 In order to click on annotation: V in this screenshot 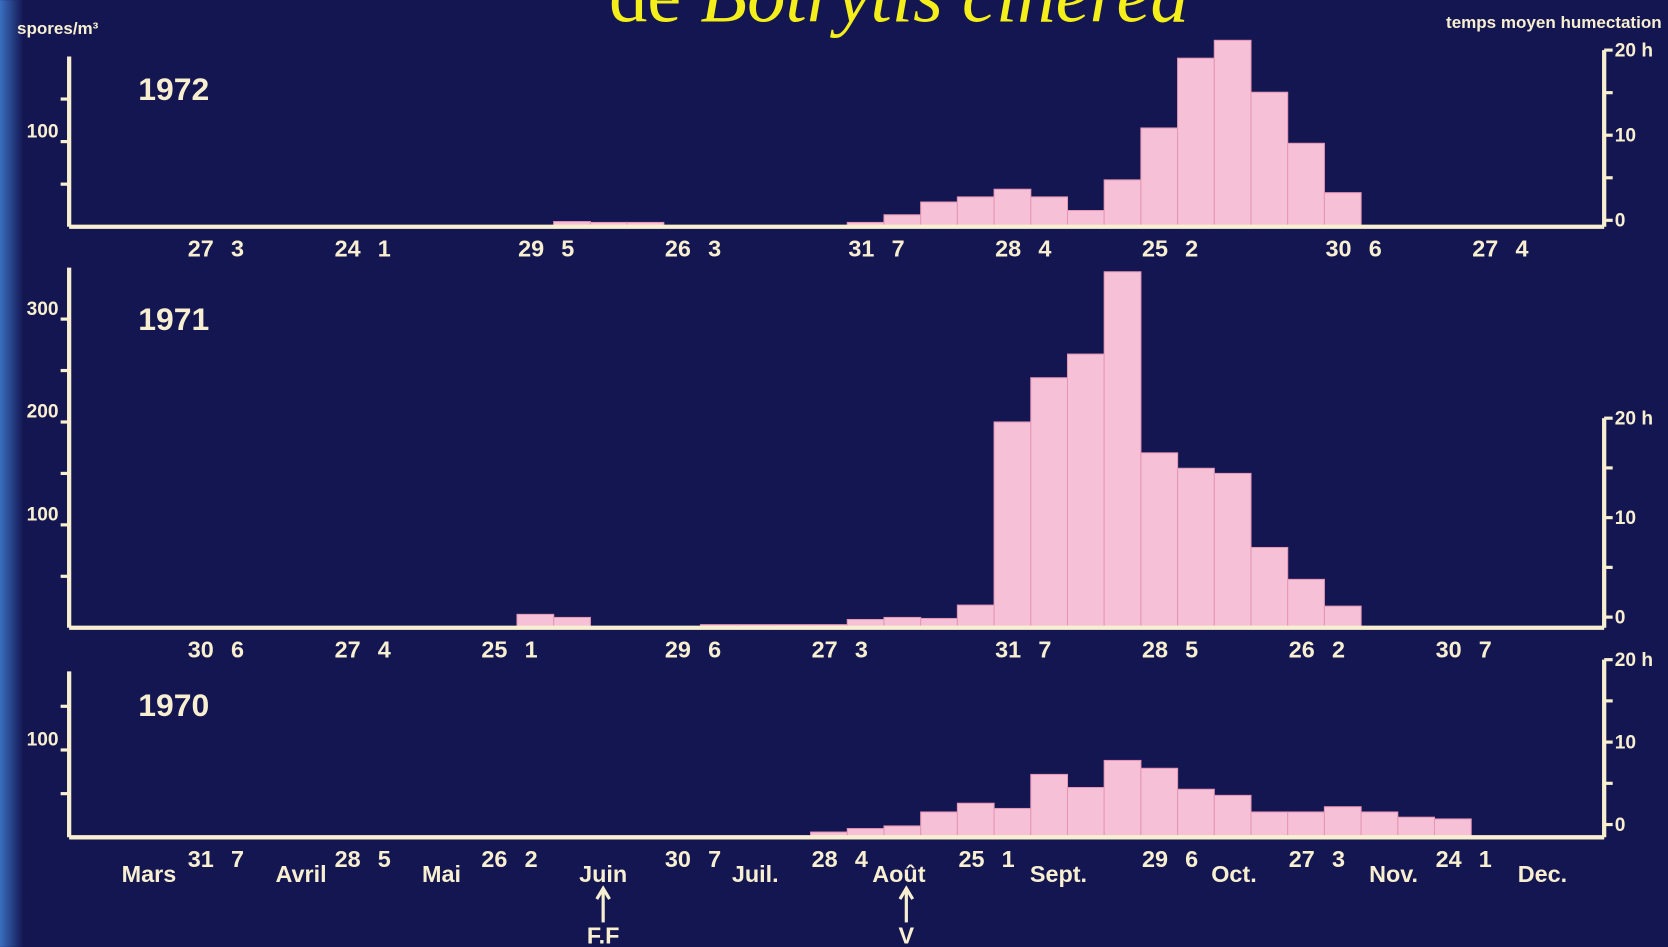, I will do `click(907, 935)`.